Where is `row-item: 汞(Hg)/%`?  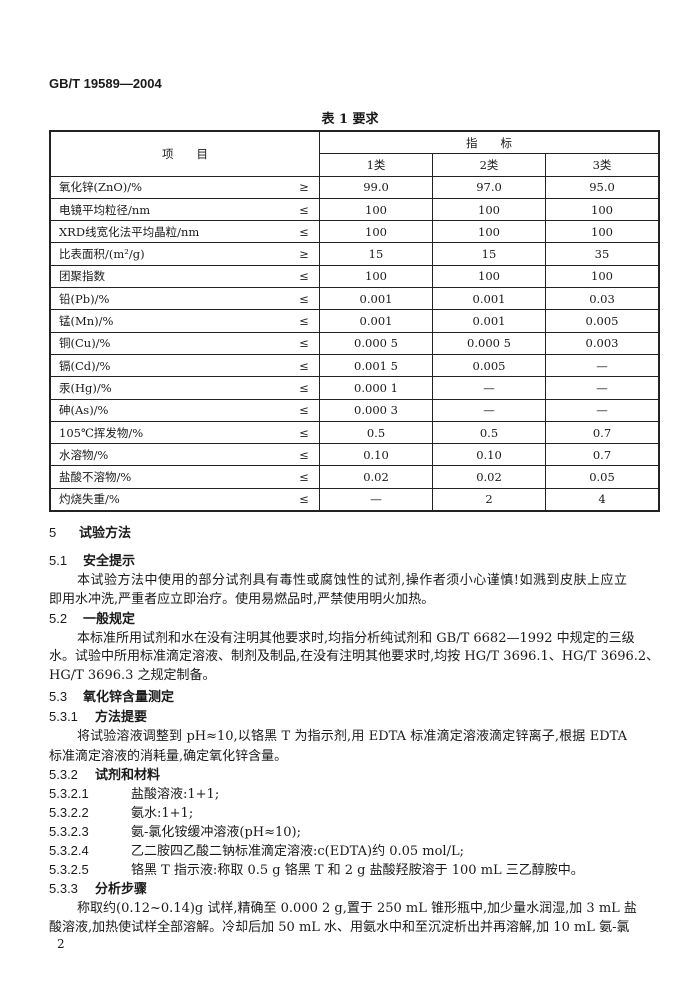 row-item: 汞(Hg)/% is located at coordinates (169, 388).